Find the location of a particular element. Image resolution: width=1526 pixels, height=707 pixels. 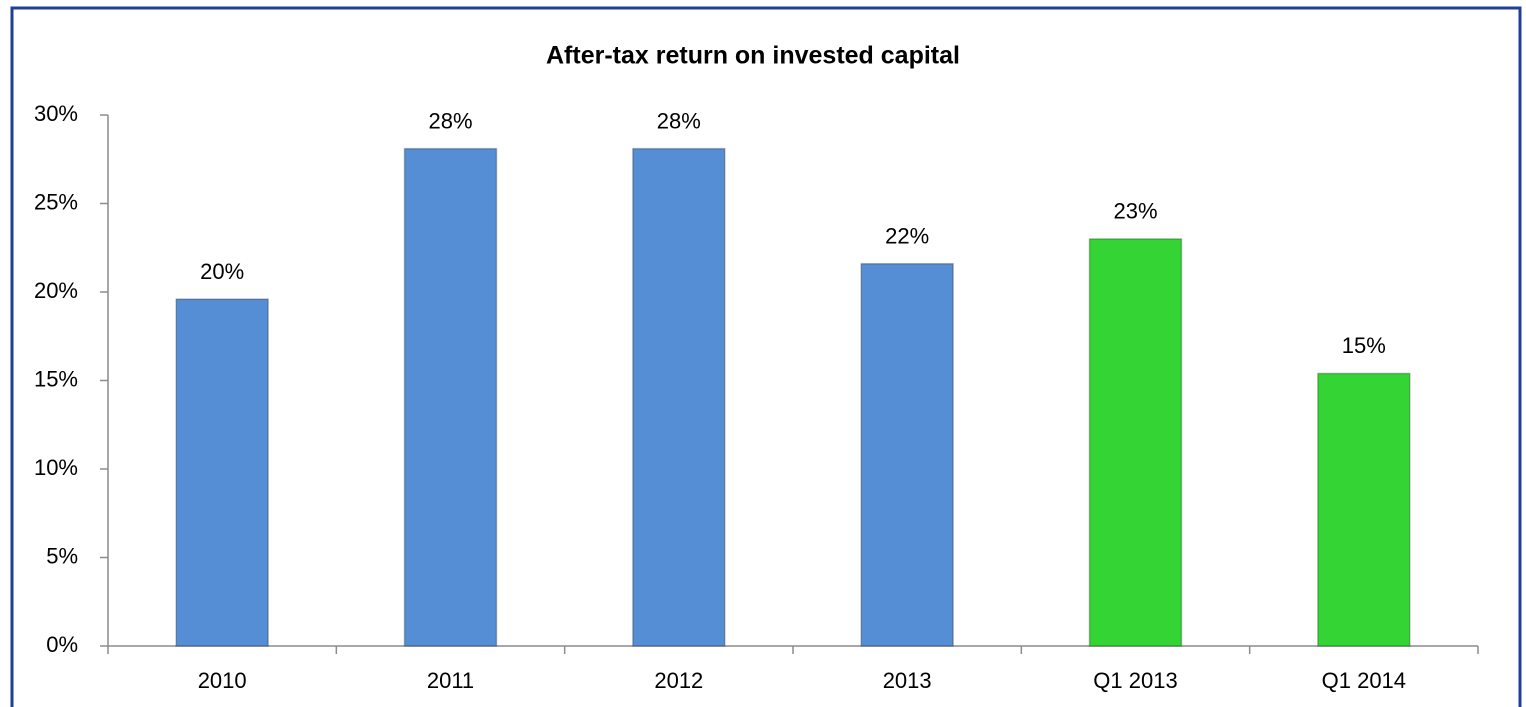

x-tick-label: 2011 is located at coordinates (450, 680).